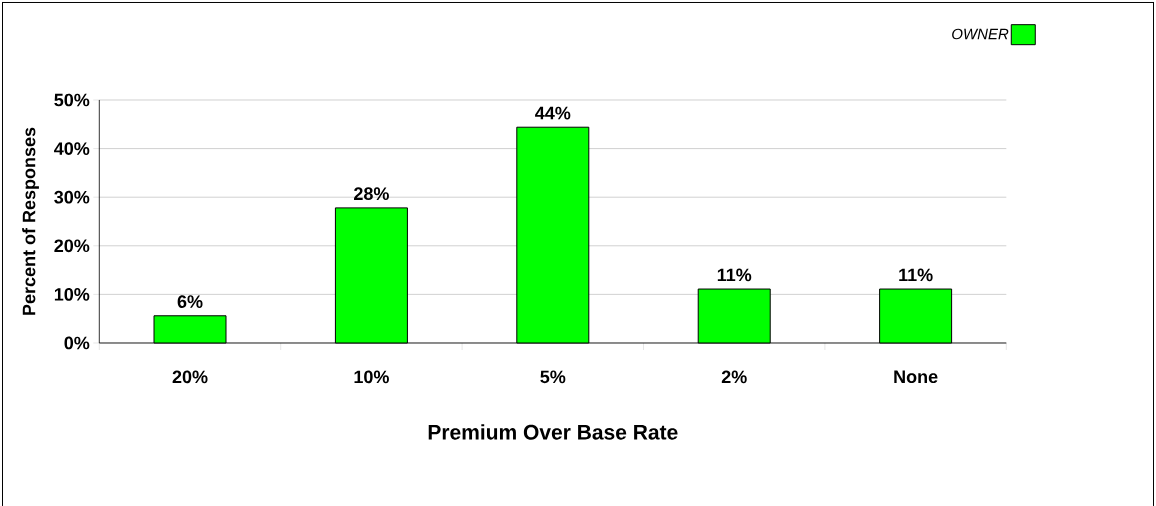 This screenshot has width=1156, height=506. What do you see at coordinates (190, 377) in the screenshot?
I see `x-tick-label: 20%` at bounding box center [190, 377].